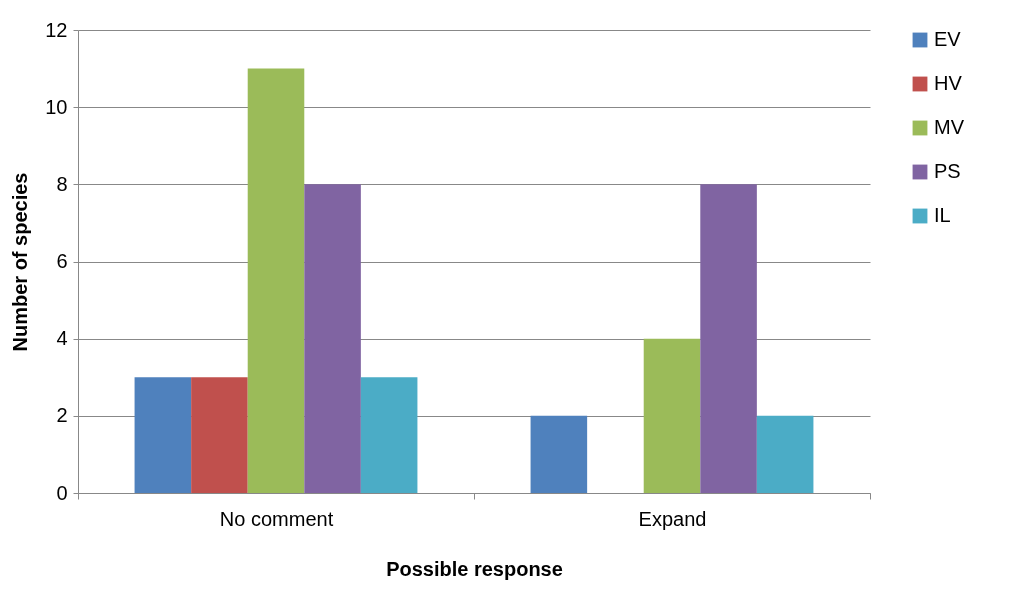 This screenshot has height=607, width=1030. I want to click on legend-label: PS, so click(947, 171).